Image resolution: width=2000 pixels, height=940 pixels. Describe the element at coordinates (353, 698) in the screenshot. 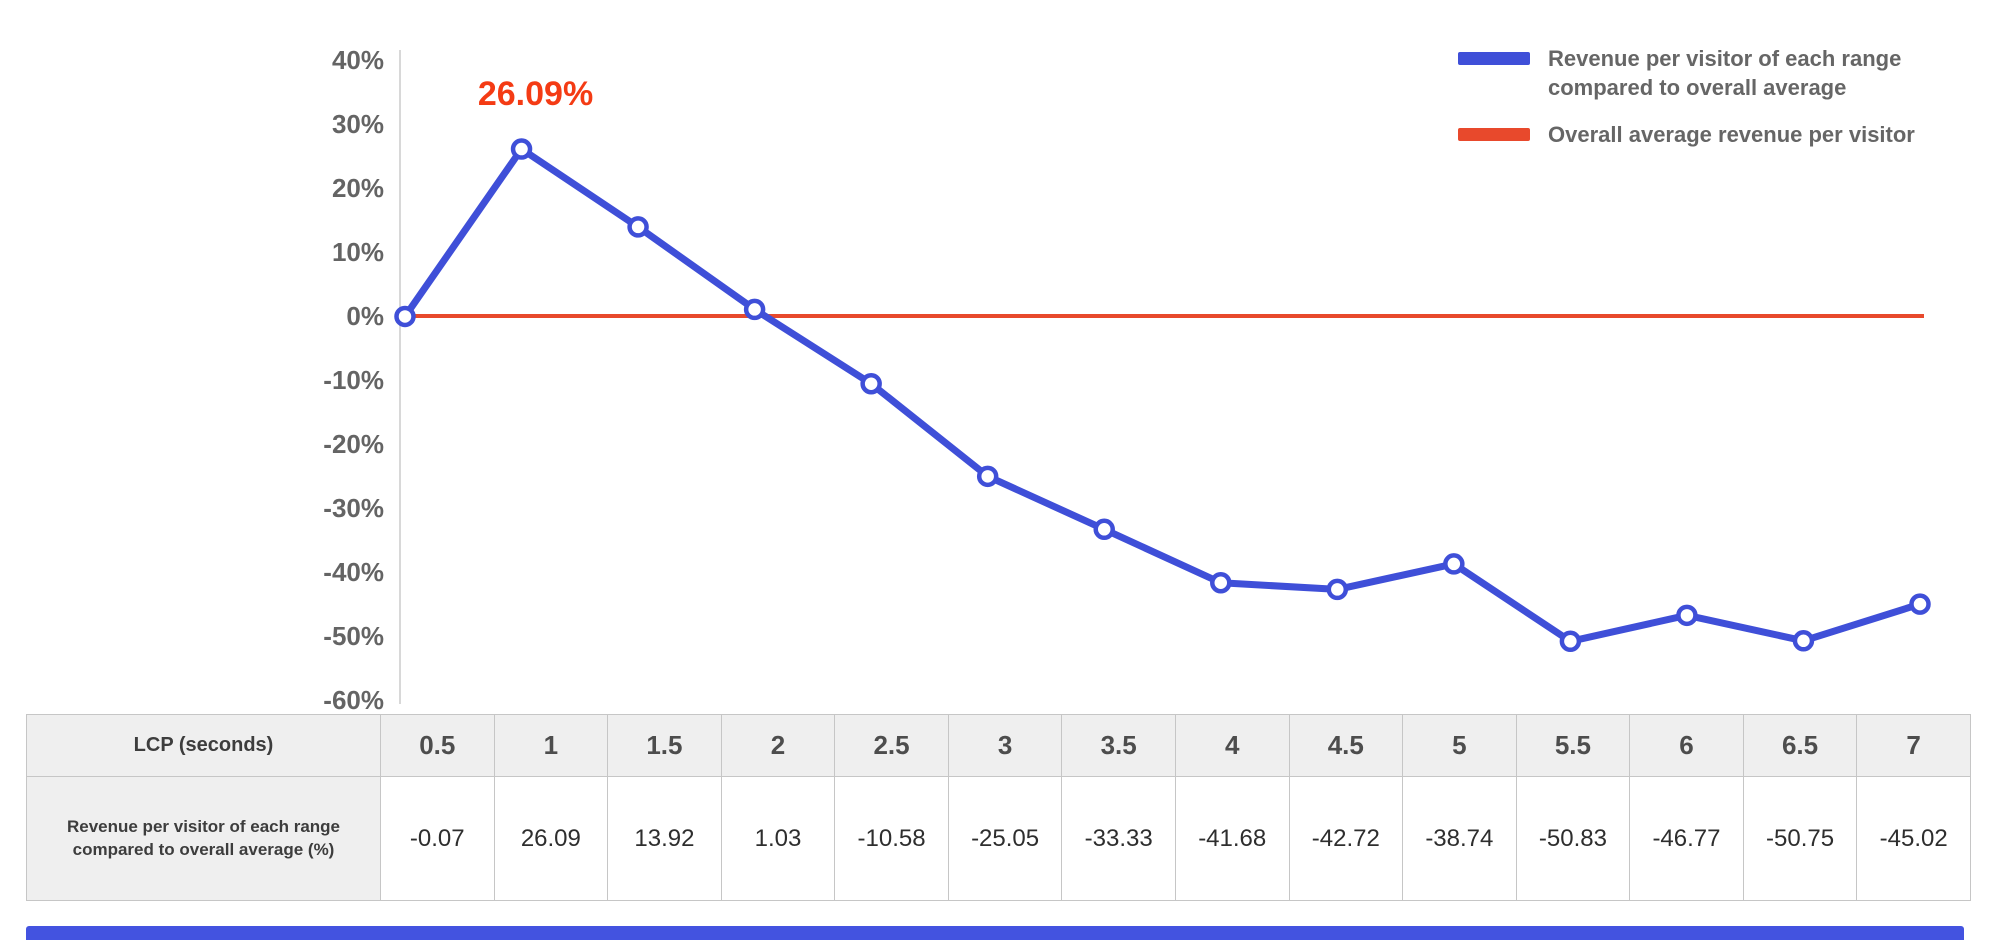

I see `y-tick-label: -60%` at that location.